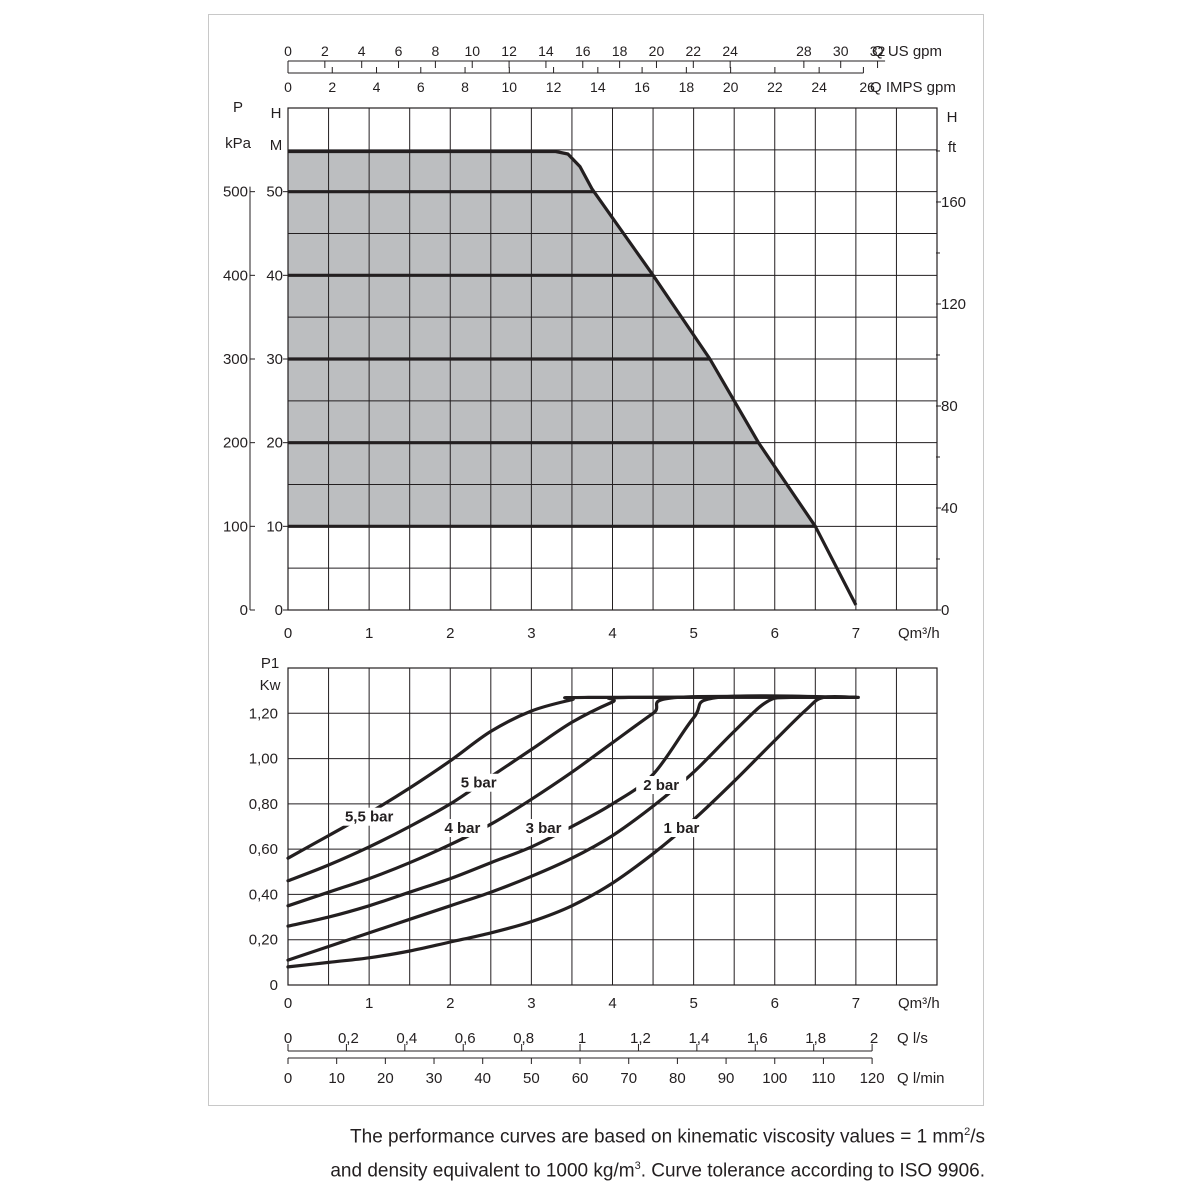  I want to click on tick-label-ls-0-8: 0,8, so click(523, 1038).